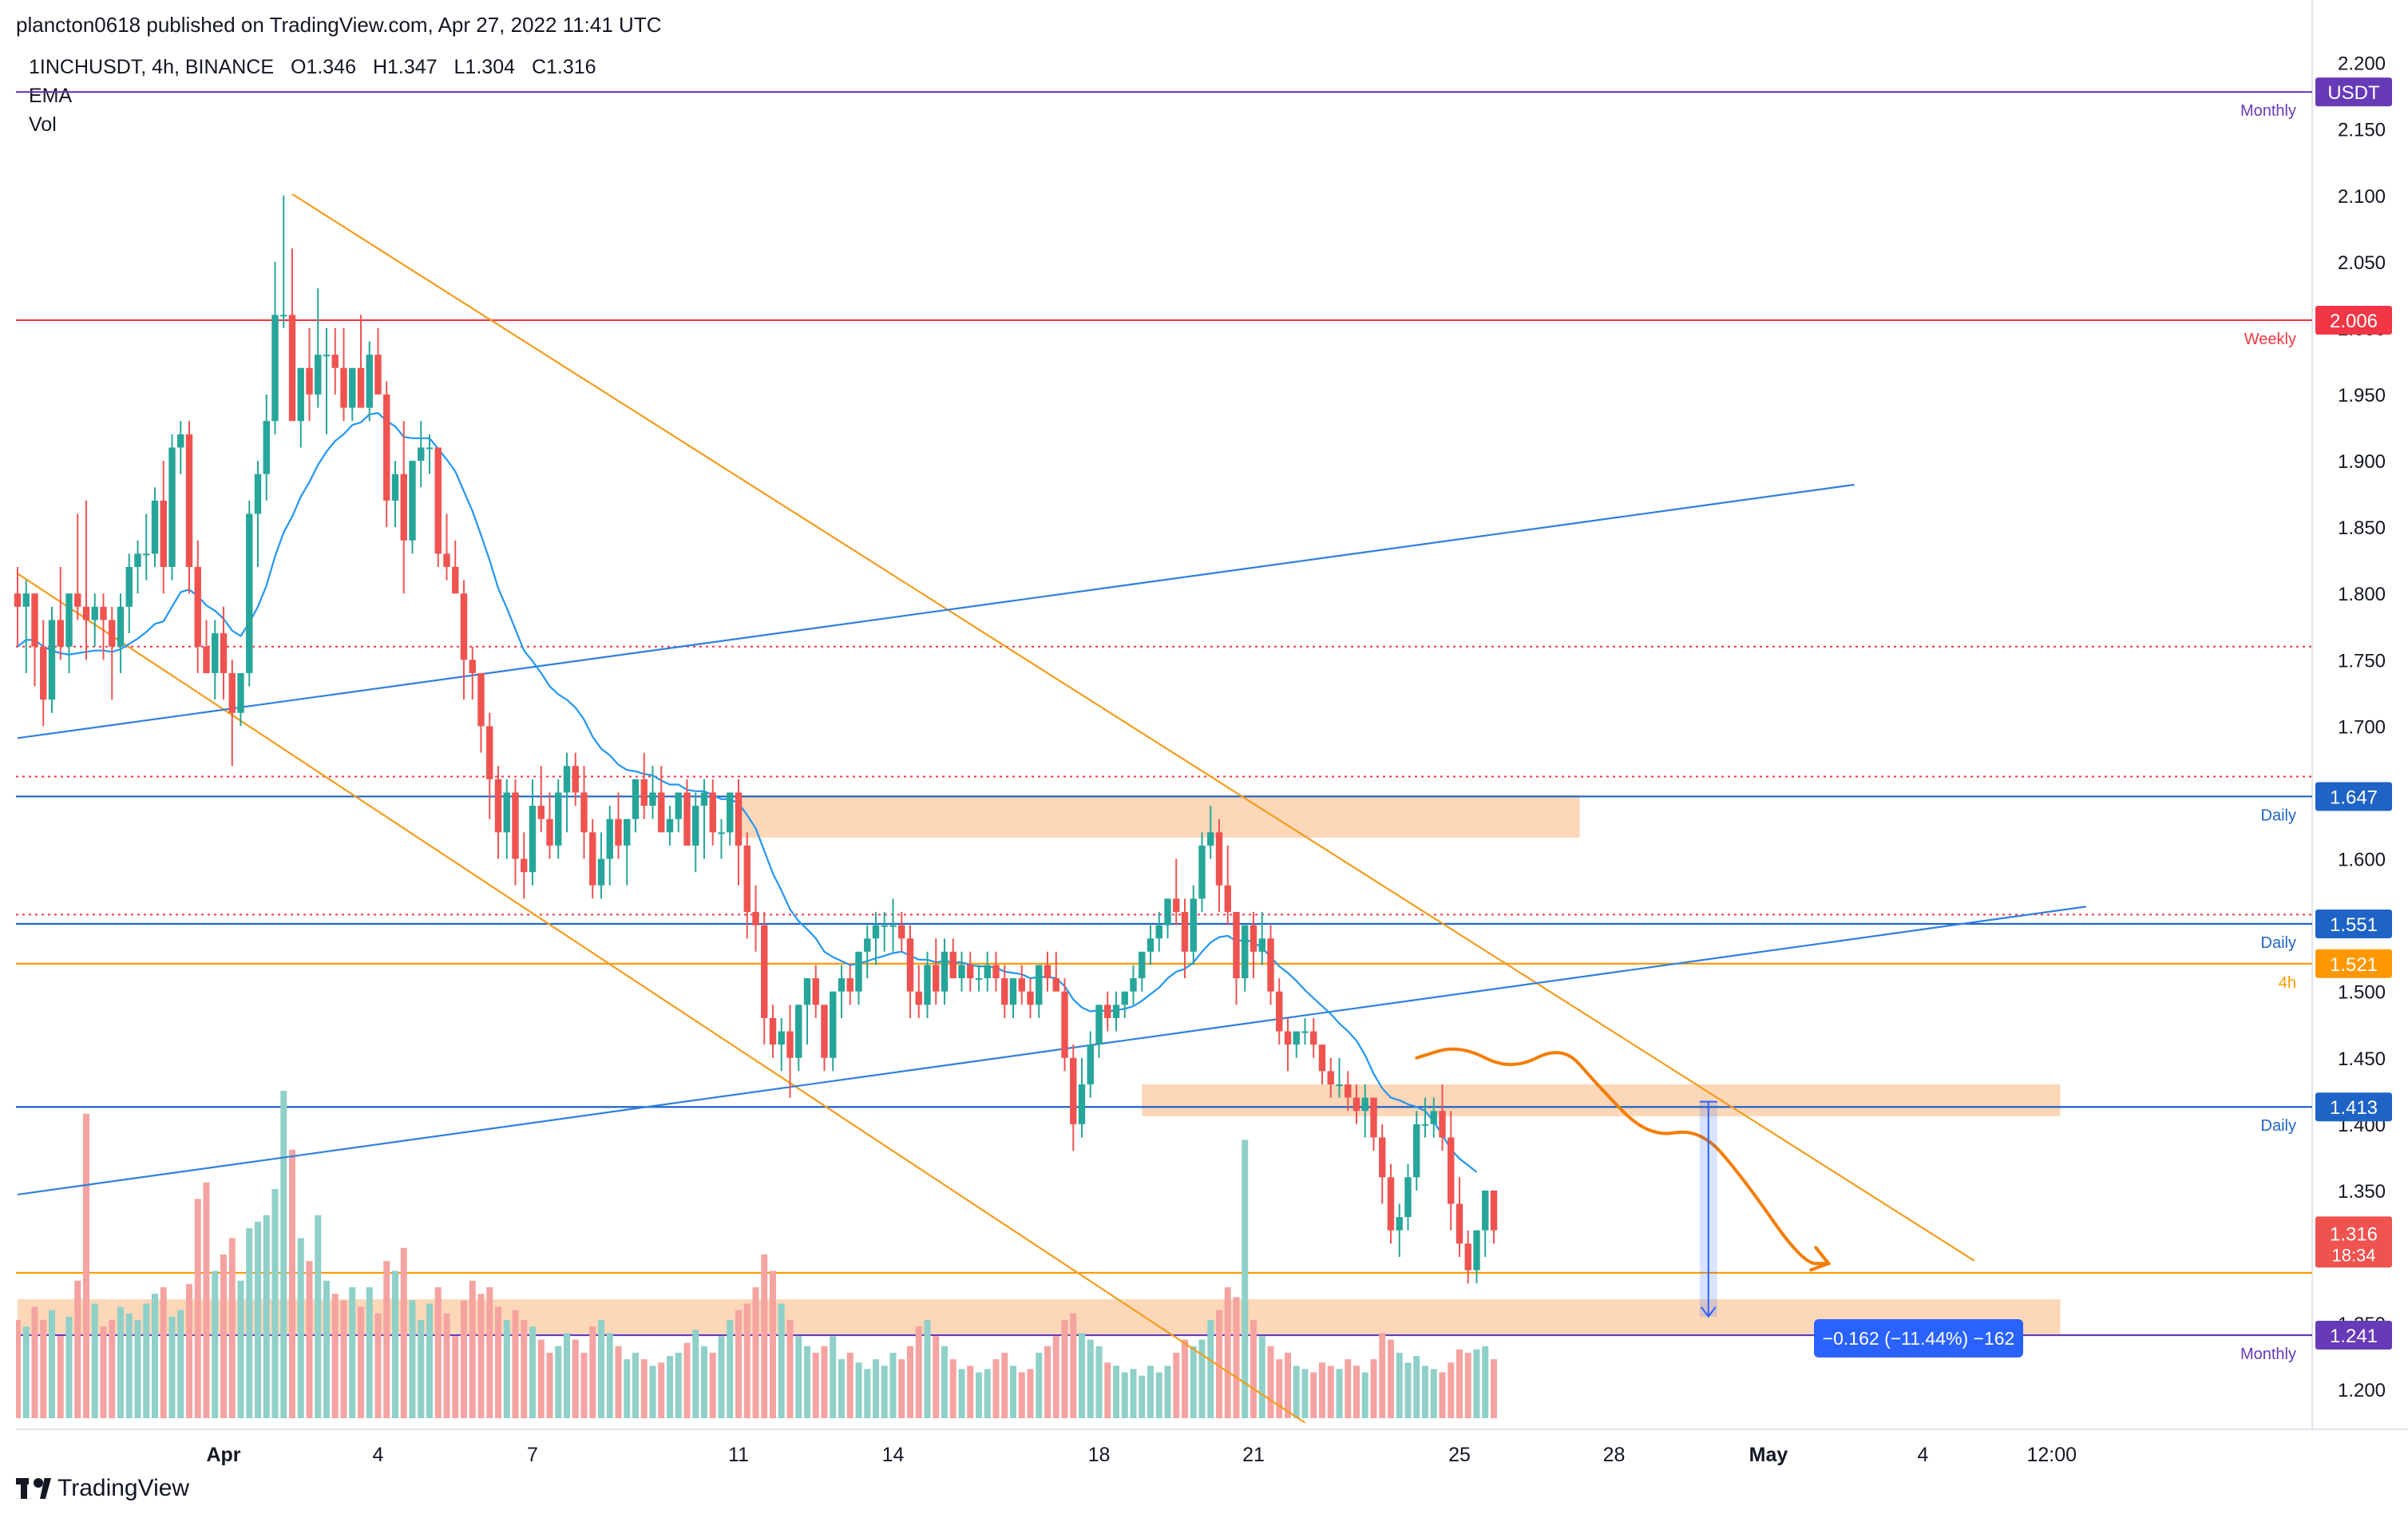 This screenshot has width=2408, height=1522. I want to click on projection-arrowhead, so click(1820, 1259).